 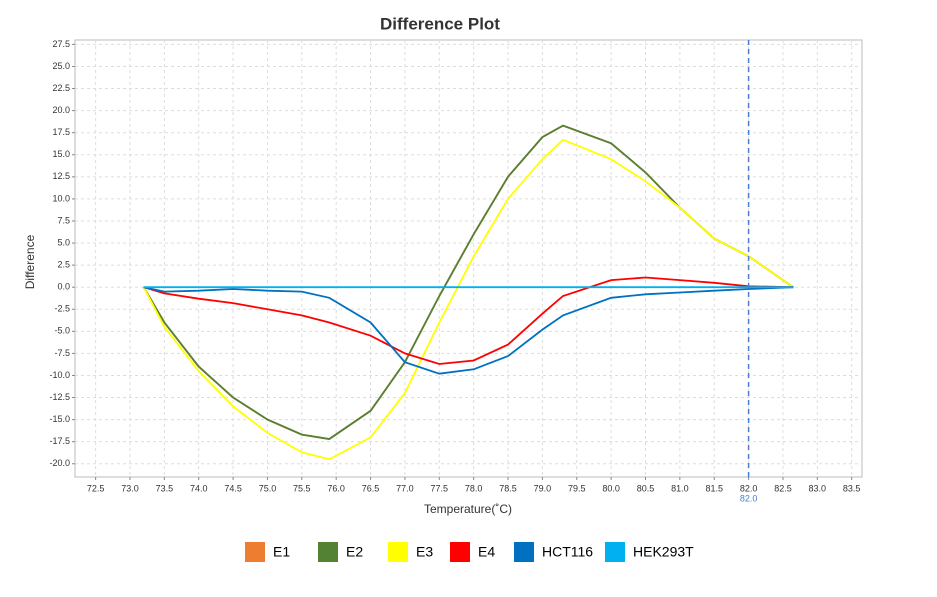 What do you see at coordinates (61, 132) in the screenshot?
I see `y-tick-label: 17.5` at bounding box center [61, 132].